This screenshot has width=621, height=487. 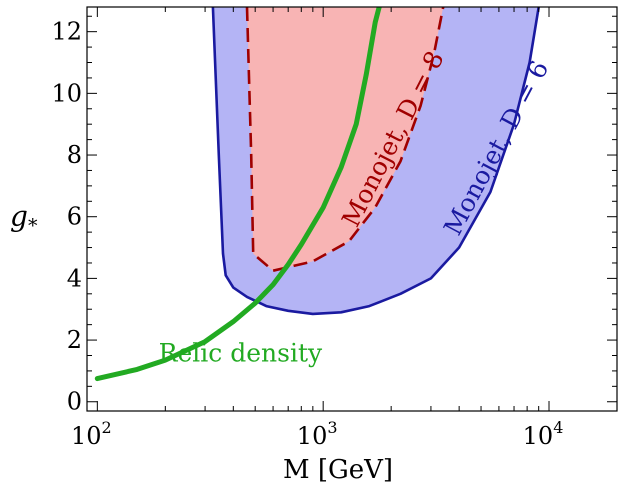 I want to click on y-tick-label: 4, so click(x=74, y=278).